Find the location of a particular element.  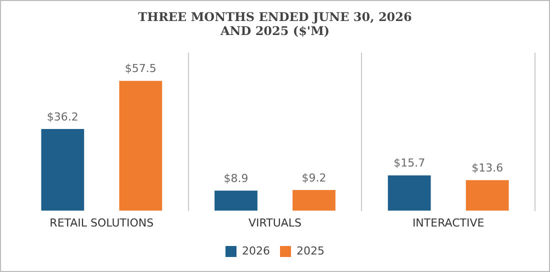

legend-label: 2025 is located at coordinates (310, 251).